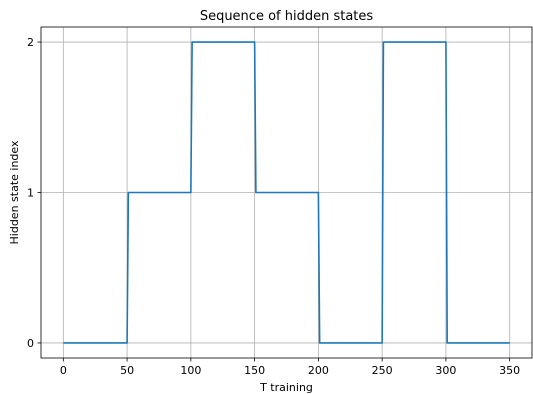  What do you see at coordinates (127, 370) in the screenshot?
I see `x-tick-label: 50` at bounding box center [127, 370].